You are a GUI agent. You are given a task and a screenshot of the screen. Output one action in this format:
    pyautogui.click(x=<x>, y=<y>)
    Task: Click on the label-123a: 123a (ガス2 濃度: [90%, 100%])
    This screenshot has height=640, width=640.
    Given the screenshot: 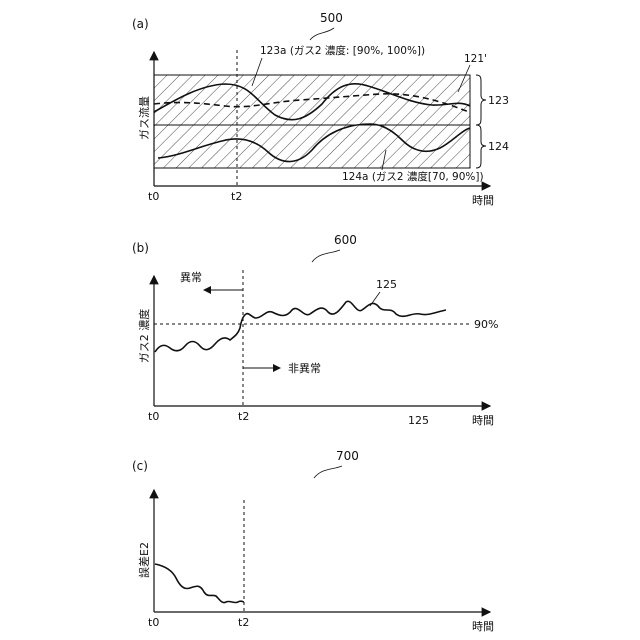 What is the action you would take?
    pyautogui.click(x=342, y=50)
    